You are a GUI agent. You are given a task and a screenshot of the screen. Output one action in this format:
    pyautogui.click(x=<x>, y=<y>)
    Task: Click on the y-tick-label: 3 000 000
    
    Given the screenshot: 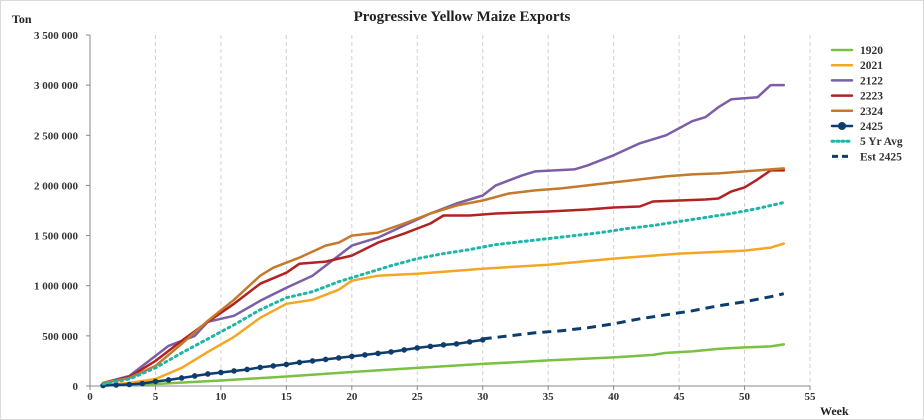 What is the action you would take?
    pyautogui.click(x=56, y=86)
    